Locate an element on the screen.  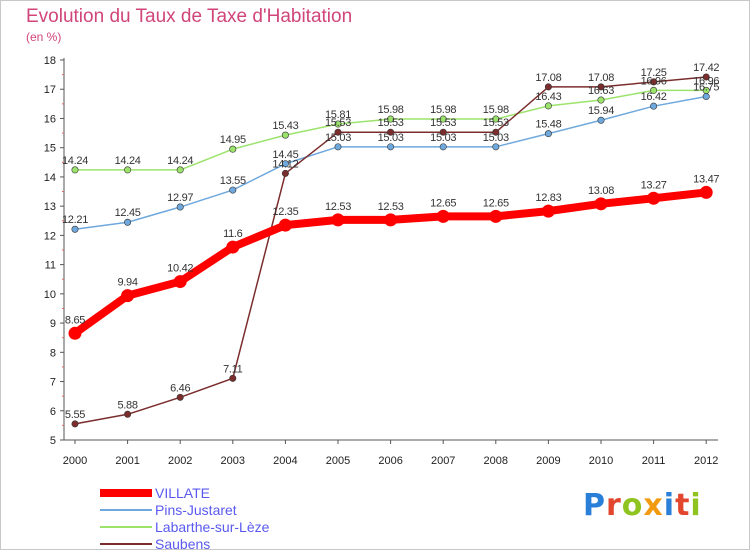
y-tick-label: 8 is located at coordinates (53, 353).